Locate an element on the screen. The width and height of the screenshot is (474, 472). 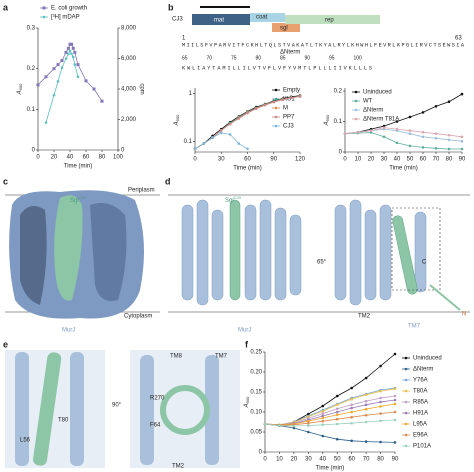
label-part: 600 is located at coordinates (247, 399).